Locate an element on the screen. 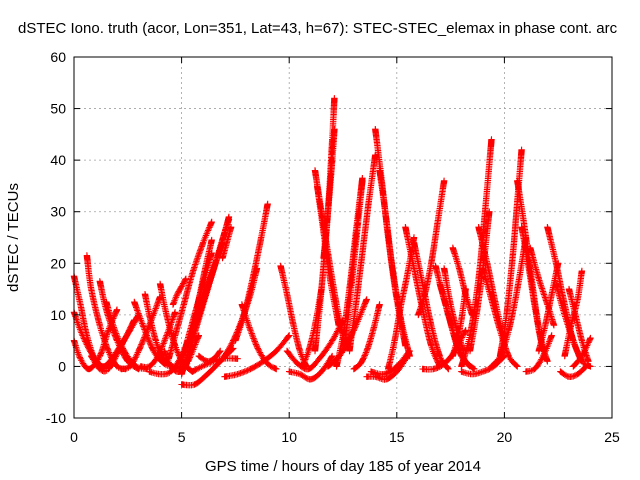  y-tick-label: -10 is located at coordinates (56, 418).